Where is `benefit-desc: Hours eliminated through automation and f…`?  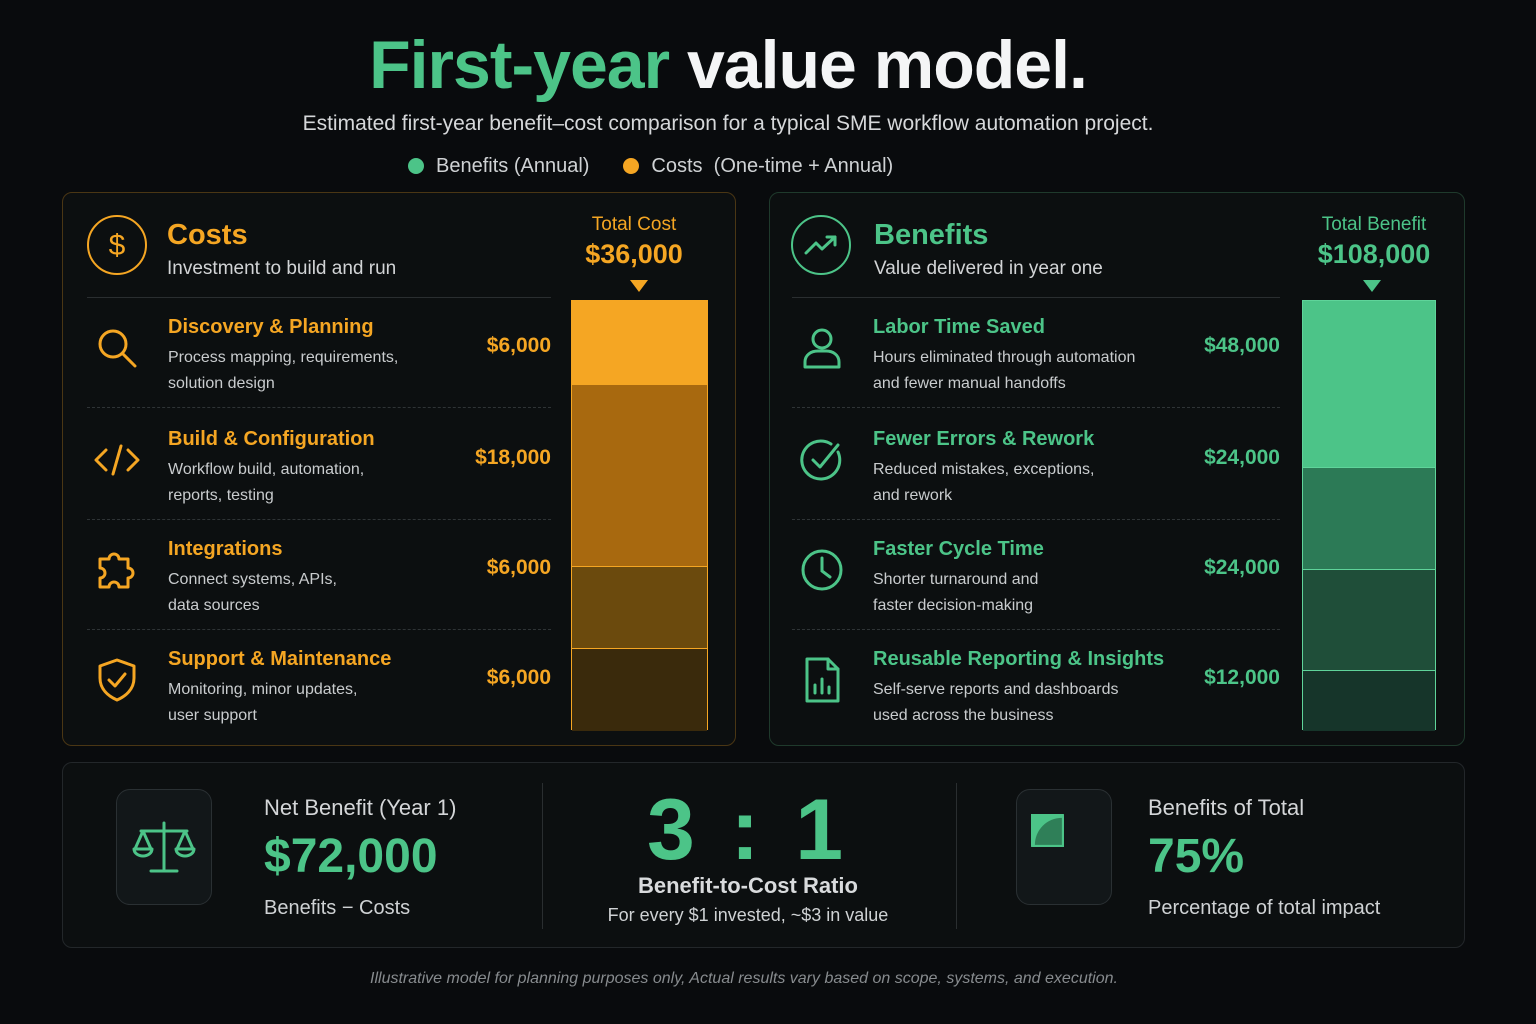 benefit-desc: Hours eliminated through automation and f… is located at coordinates (1004, 370).